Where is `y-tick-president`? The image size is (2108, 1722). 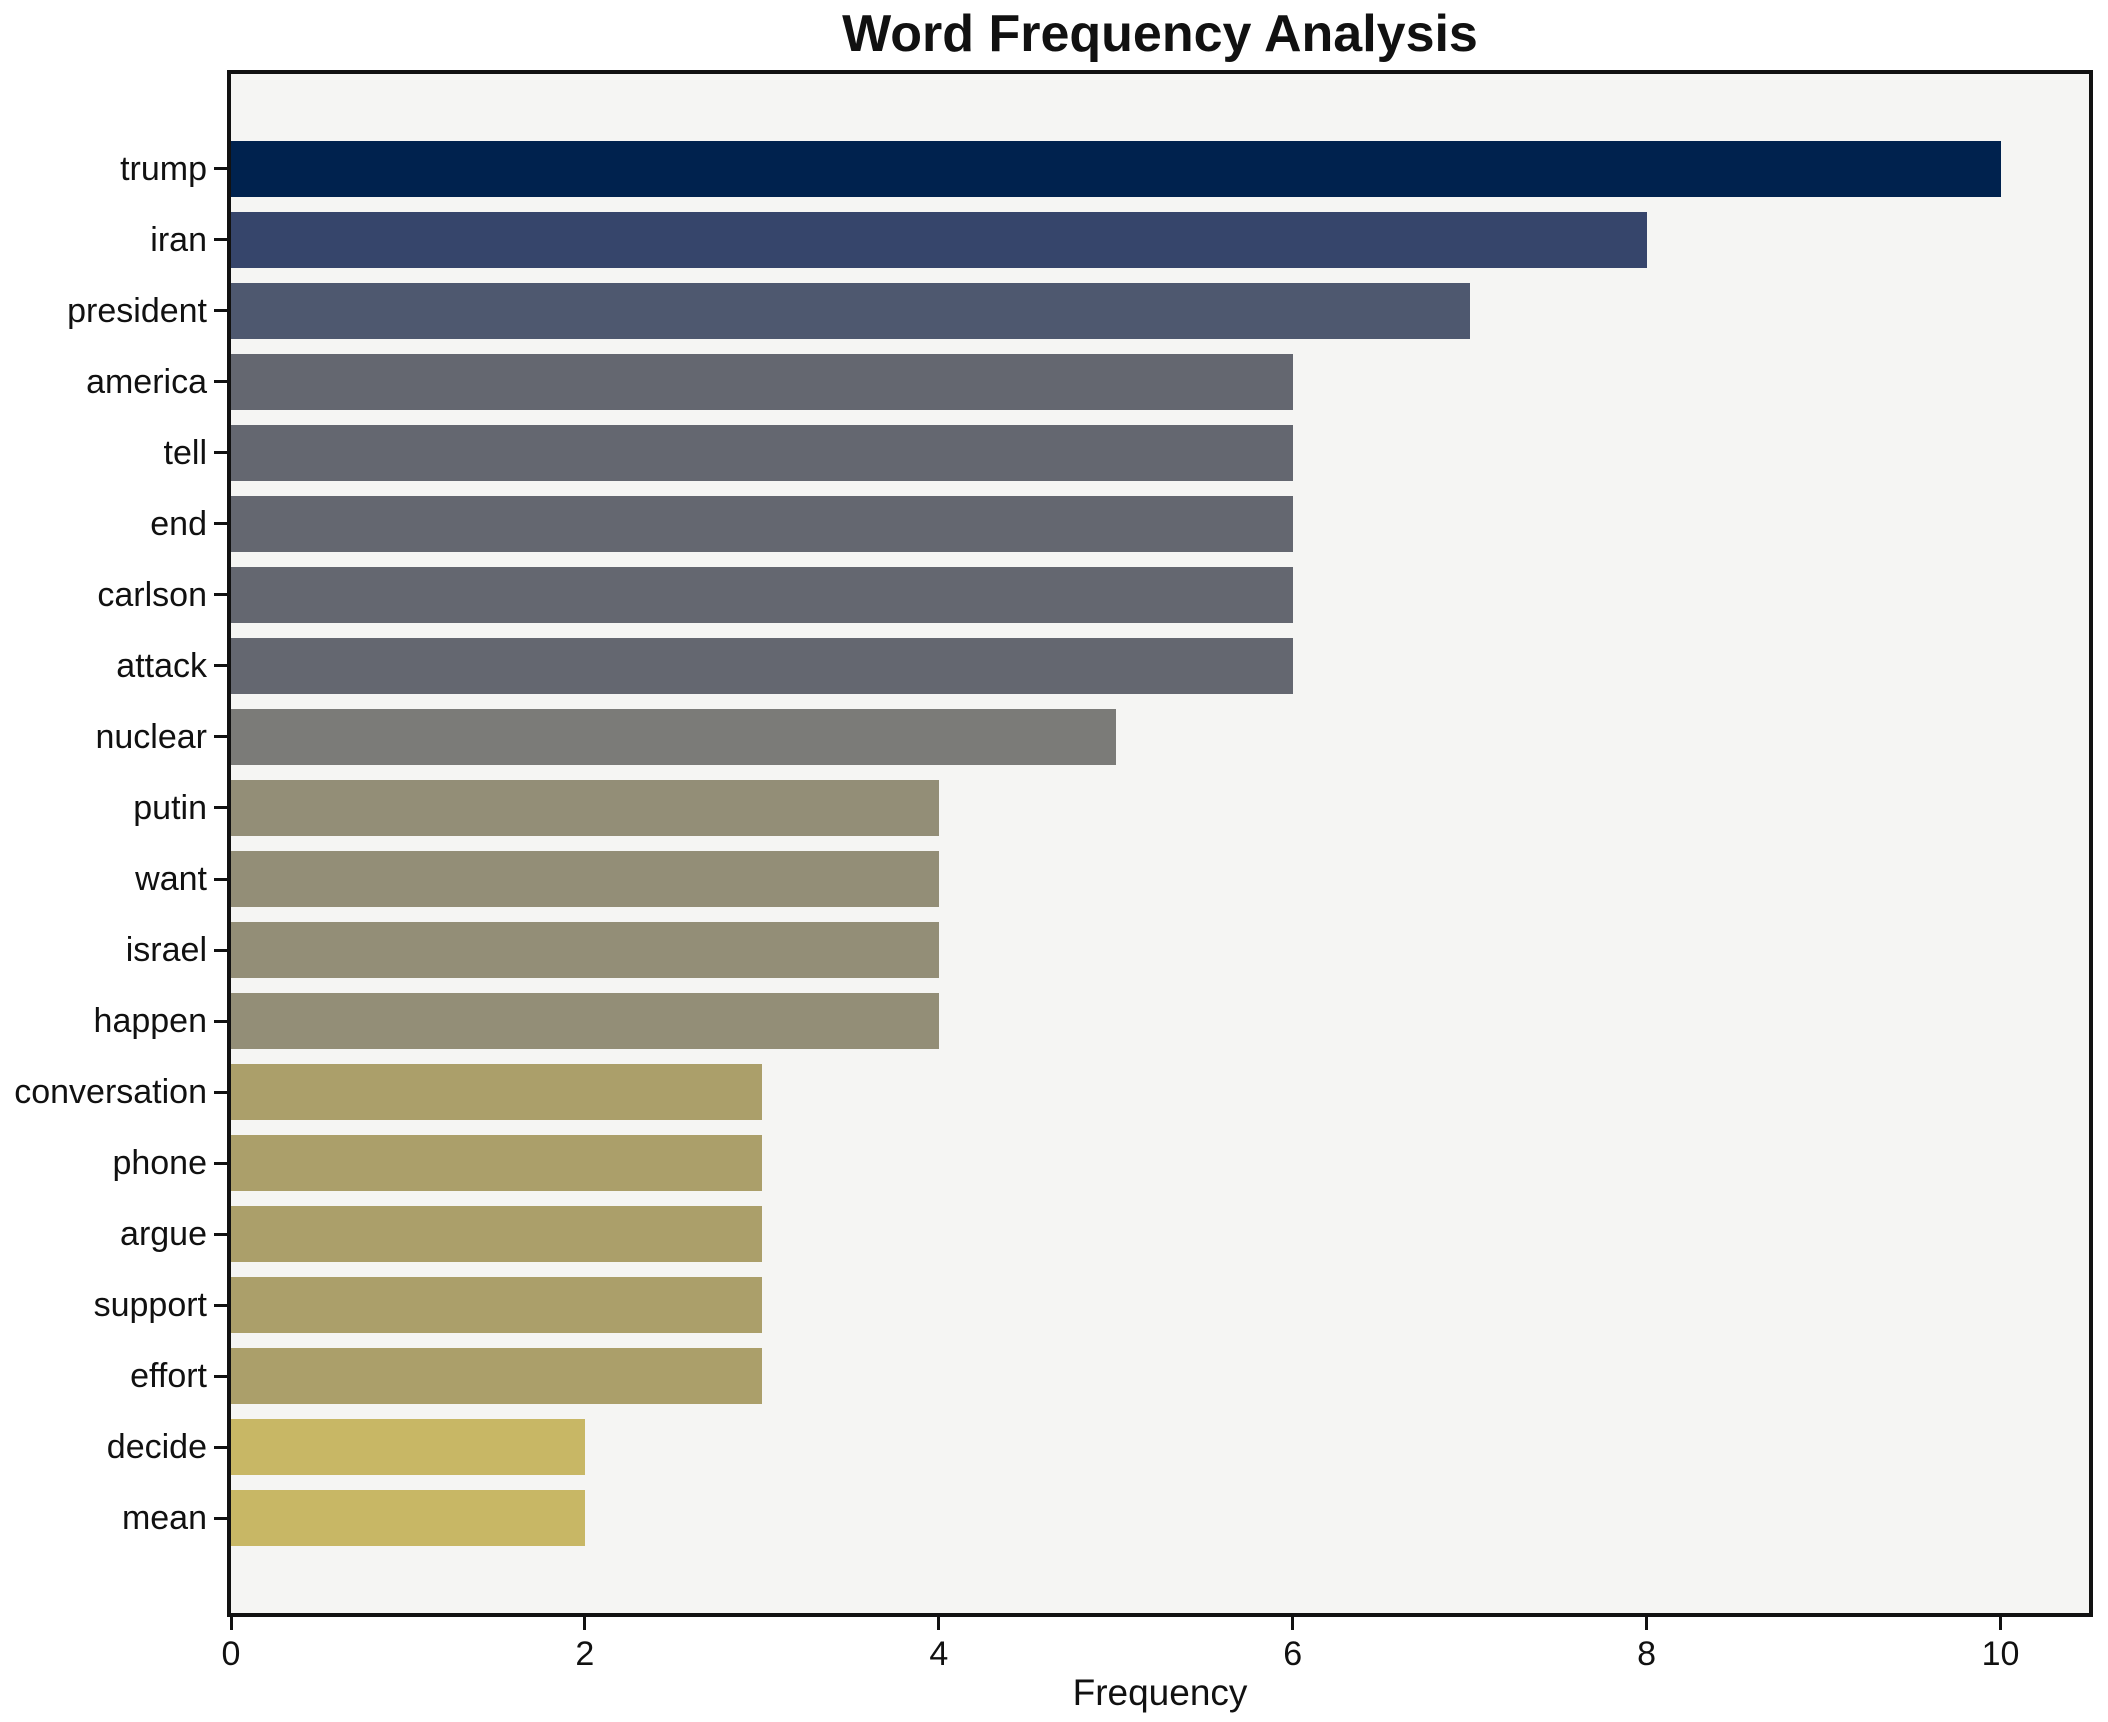
y-tick-president is located at coordinates (220, 311).